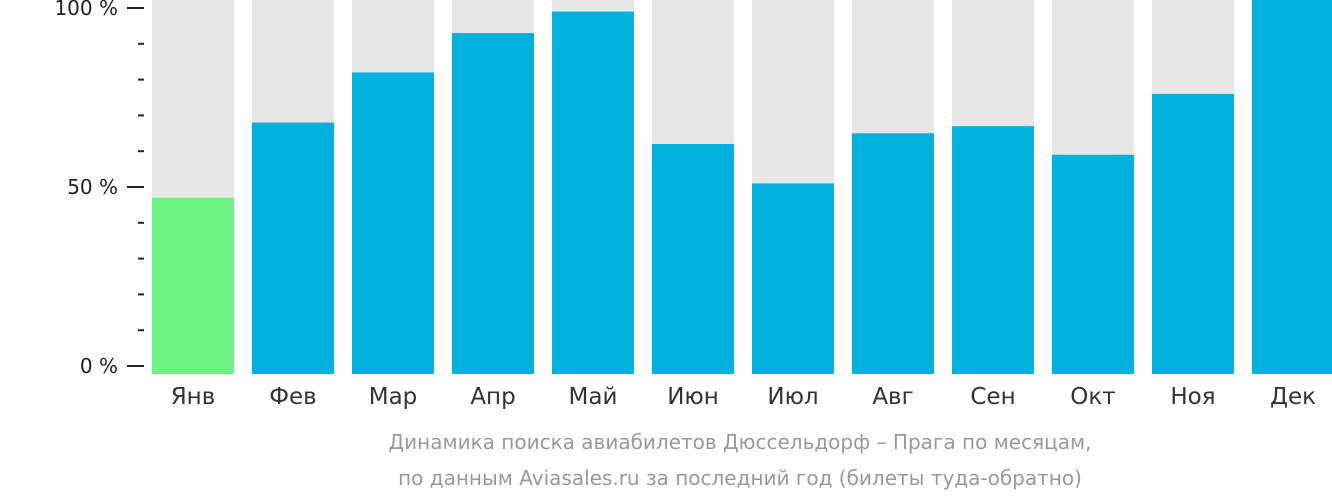 Image resolution: width=1332 pixels, height=502 pixels. Describe the element at coordinates (1293, 397) in the screenshot. I see `x-tick-label: Дек` at that location.